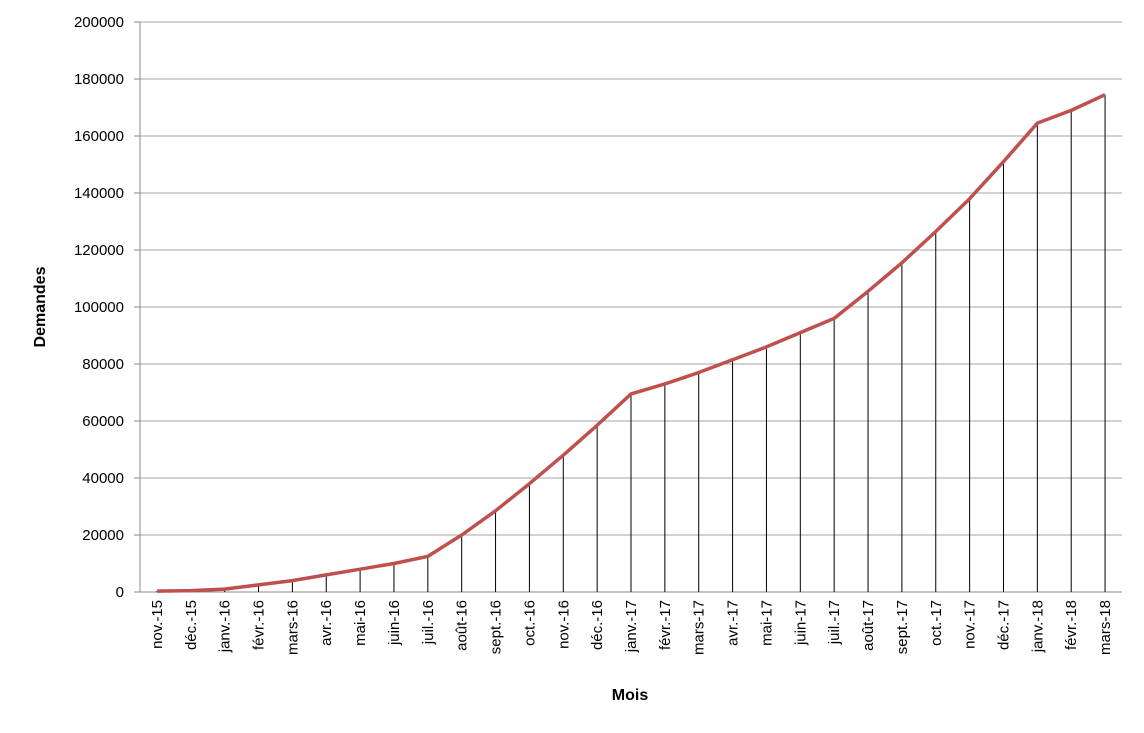  What do you see at coordinates (326, 623) in the screenshot?
I see `x-tick-label: avr.-16` at bounding box center [326, 623].